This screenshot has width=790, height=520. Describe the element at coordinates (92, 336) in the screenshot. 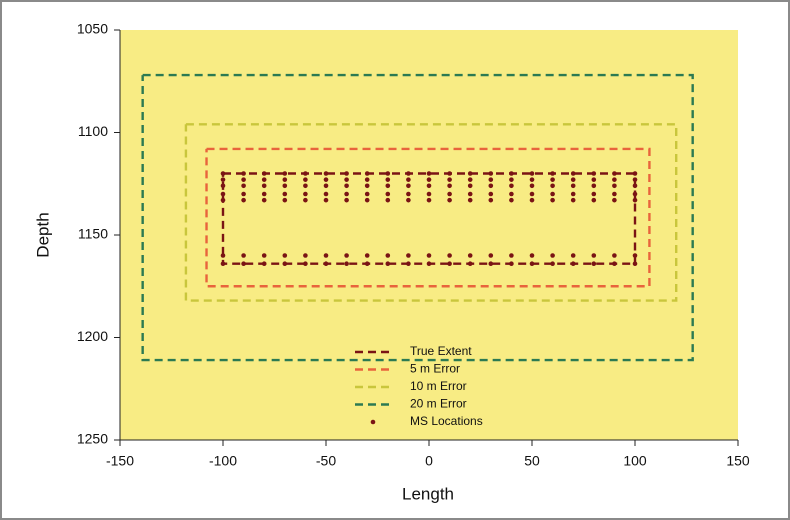

I see `y-tick-label: 1200` at that location.